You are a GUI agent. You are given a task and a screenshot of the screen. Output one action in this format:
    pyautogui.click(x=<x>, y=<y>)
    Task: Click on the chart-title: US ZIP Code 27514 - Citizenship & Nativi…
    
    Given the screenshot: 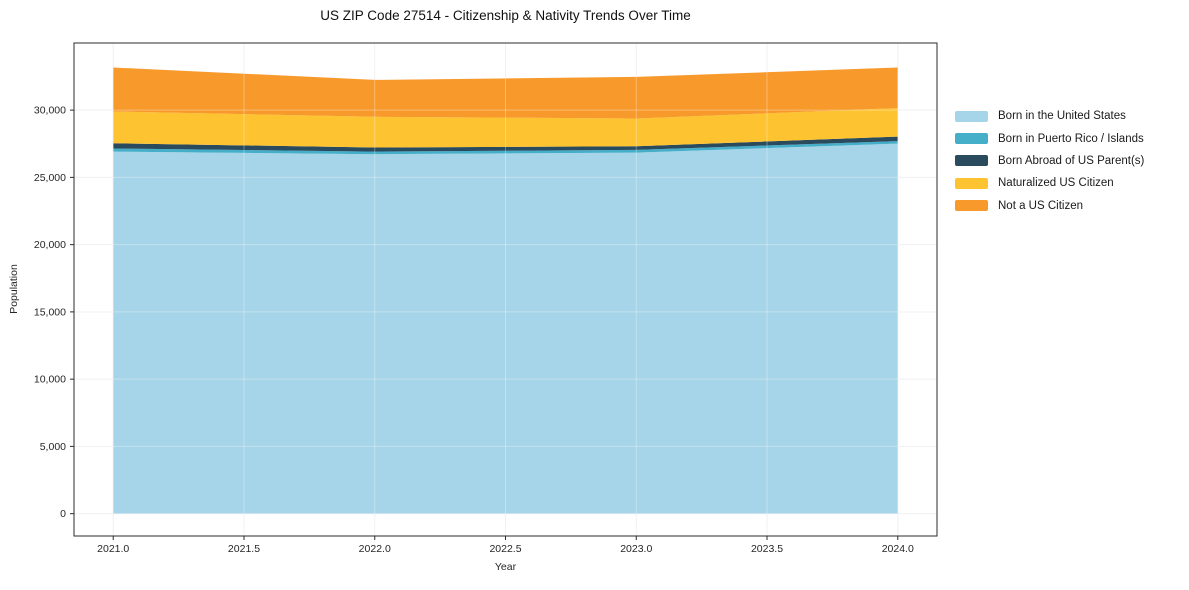 What is the action you would take?
    pyautogui.click(x=505, y=15)
    